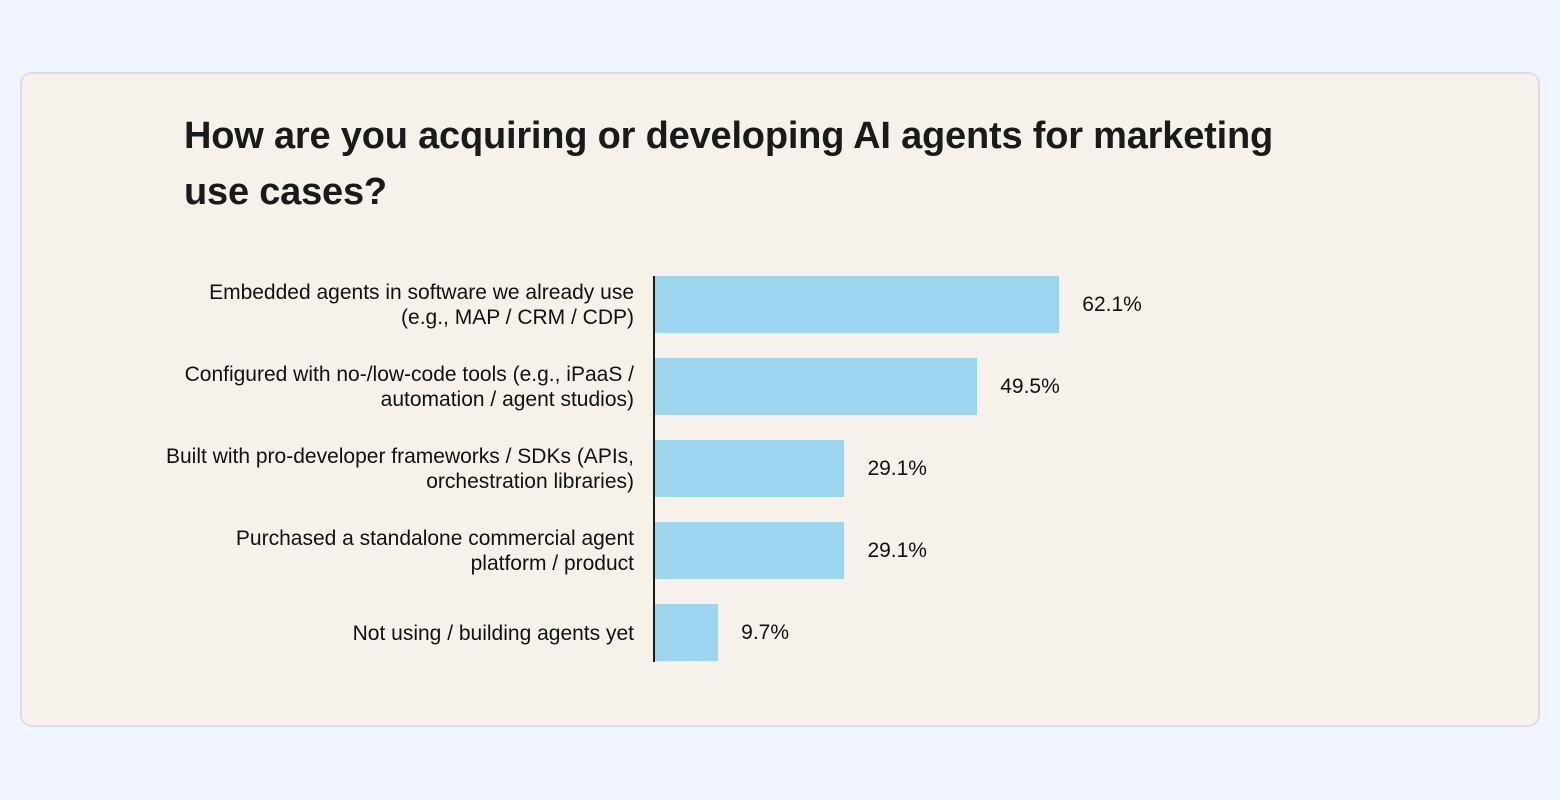 This screenshot has width=1560, height=800. What do you see at coordinates (654, 469) in the screenshot?
I see `y-axis-line` at bounding box center [654, 469].